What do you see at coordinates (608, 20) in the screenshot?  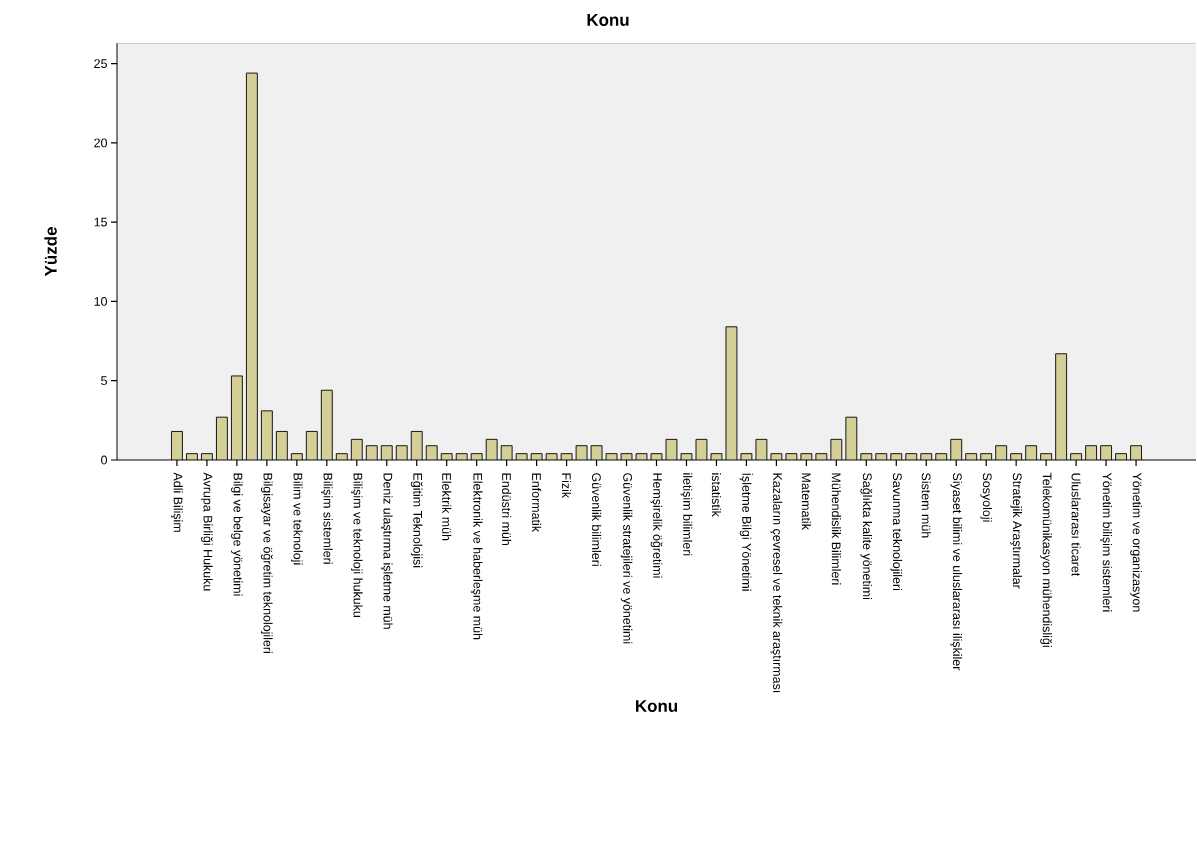 I see `chart-title: Konu` at bounding box center [608, 20].